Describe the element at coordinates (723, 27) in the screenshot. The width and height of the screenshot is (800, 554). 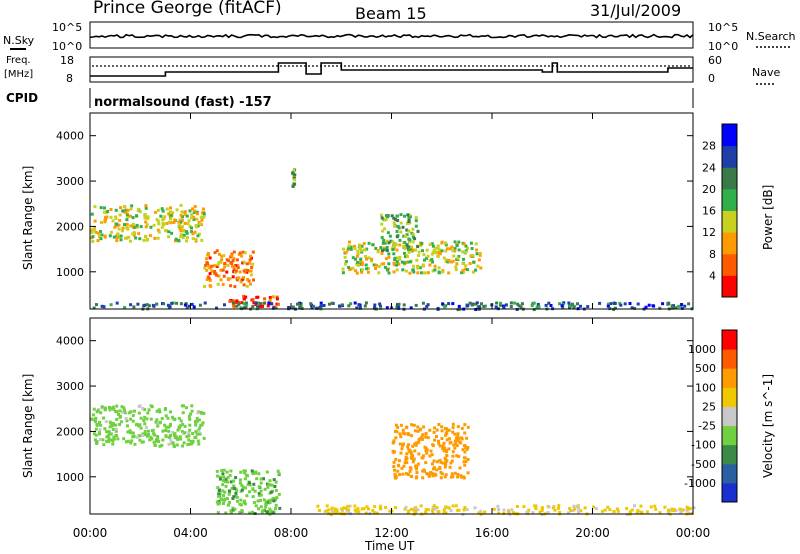
I see `nsearch-tick-top: 10^5` at that location.